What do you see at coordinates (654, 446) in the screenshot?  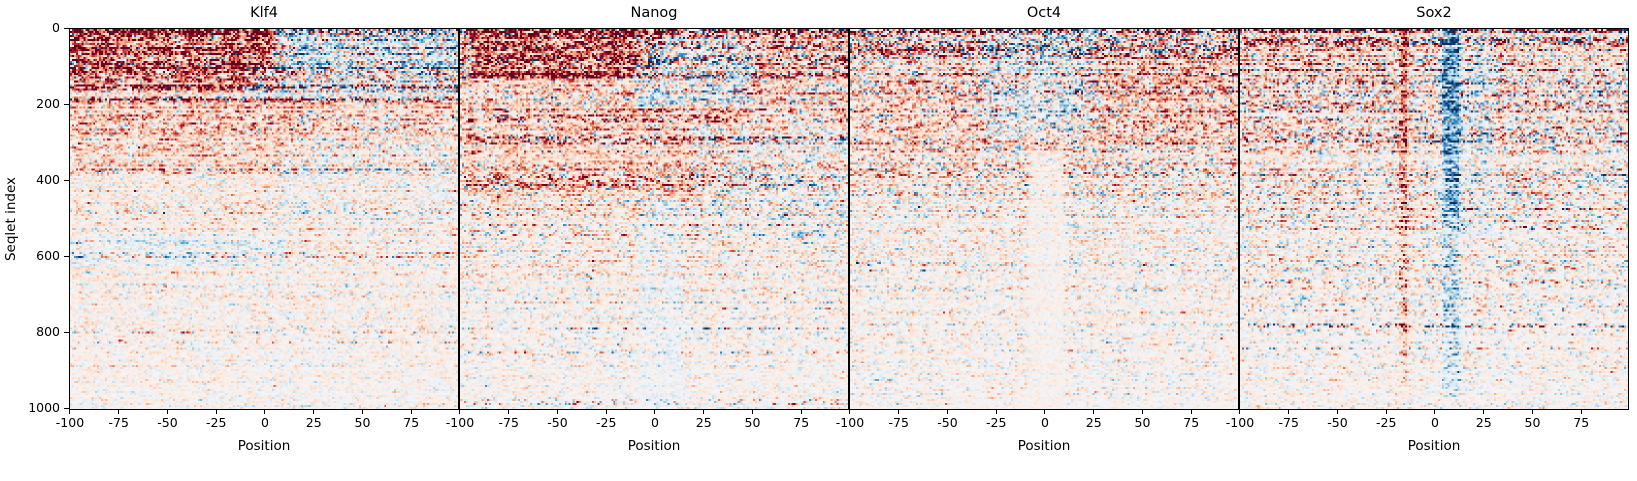 I see `x-axis-label-nanog: Position` at bounding box center [654, 446].